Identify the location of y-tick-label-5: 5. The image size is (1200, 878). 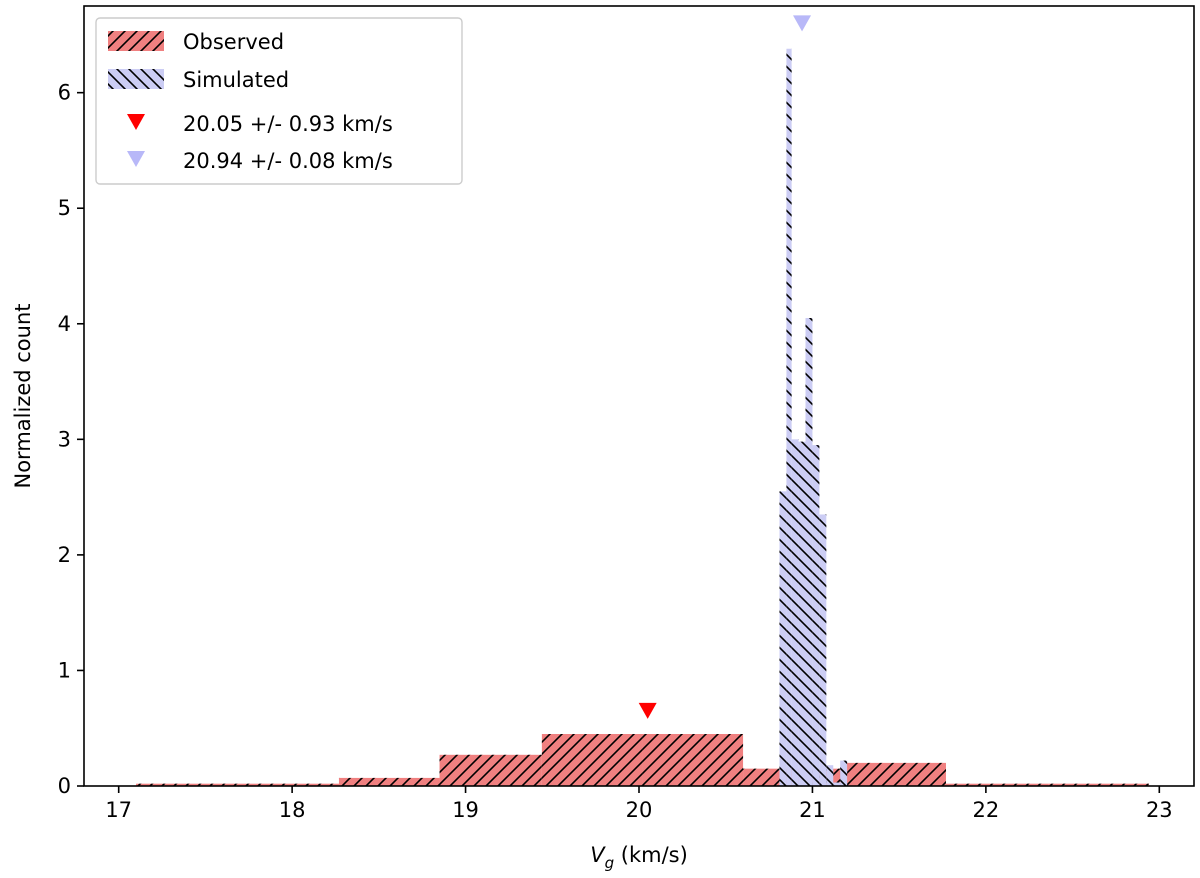
(64, 208).